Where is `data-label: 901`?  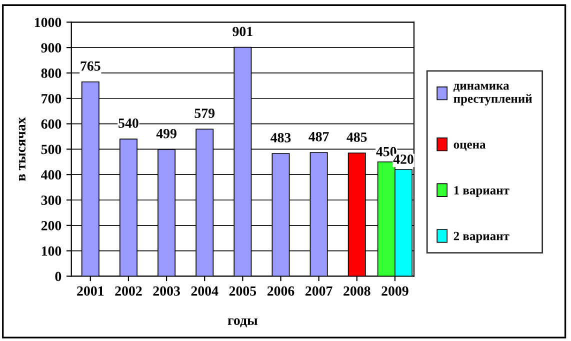
data-label: 901 is located at coordinates (242, 31).